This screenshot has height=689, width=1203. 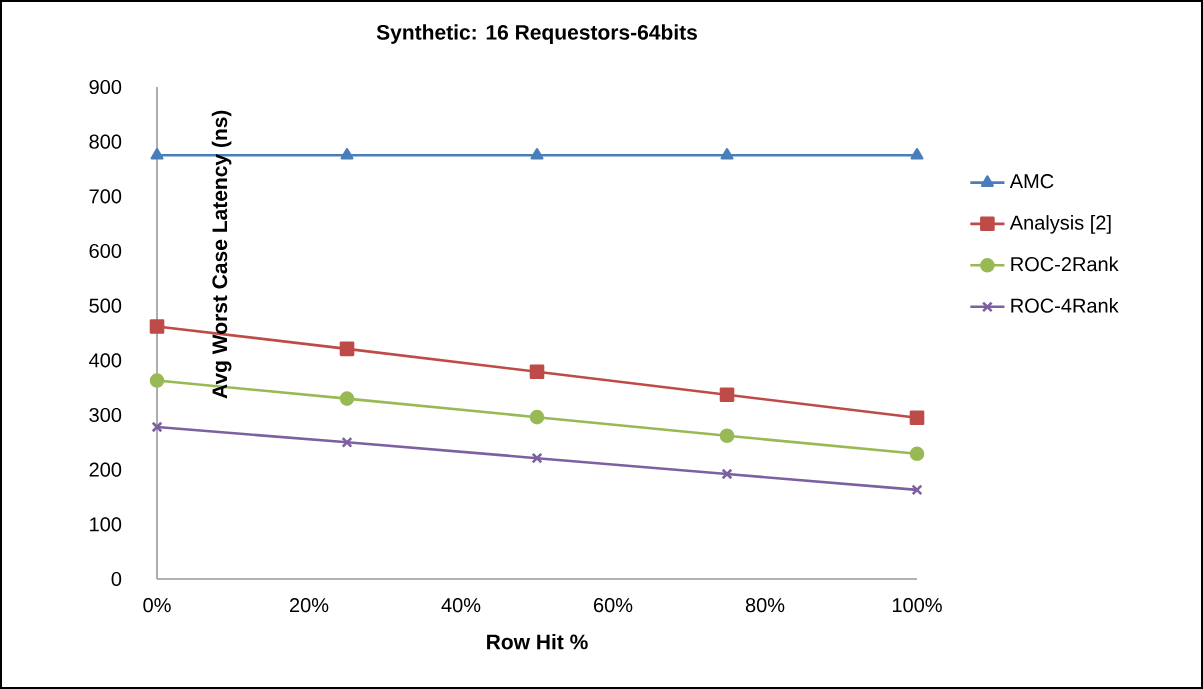 I want to click on y-tick-label: 900, so click(x=105, y=87).